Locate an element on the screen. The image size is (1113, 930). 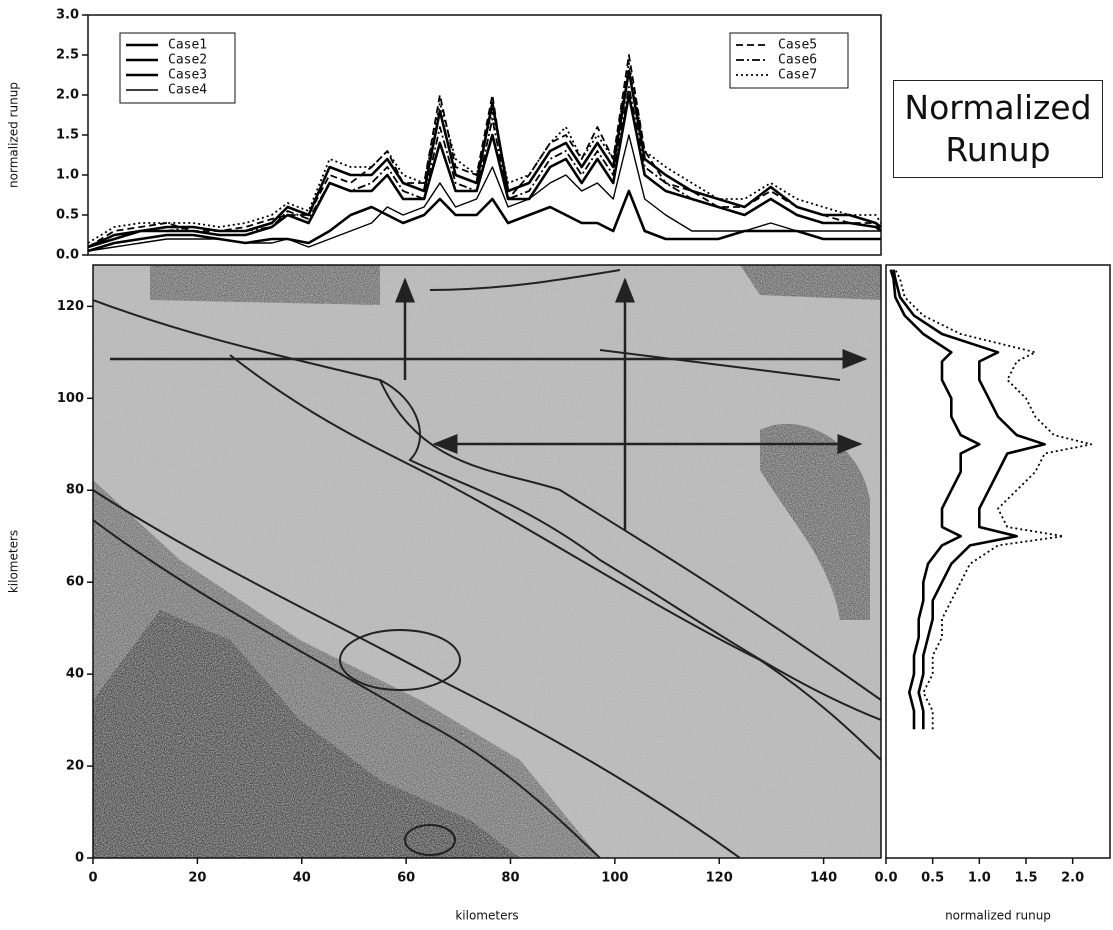
legend-label: Case6 is located at coordinates (797, 60).